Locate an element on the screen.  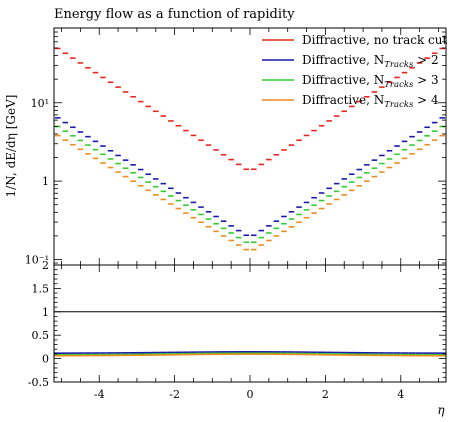
chart-title: Energy flow as a function of rapidity is located at coordinates (174, 14).